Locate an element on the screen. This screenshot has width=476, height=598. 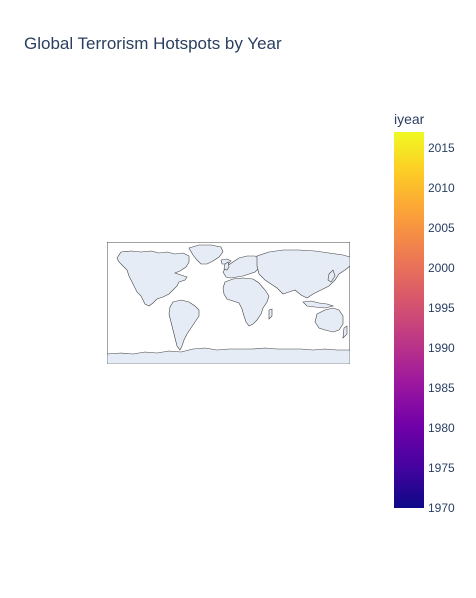
colorbar-tick: 1990 is located at coordinates (441, 348).